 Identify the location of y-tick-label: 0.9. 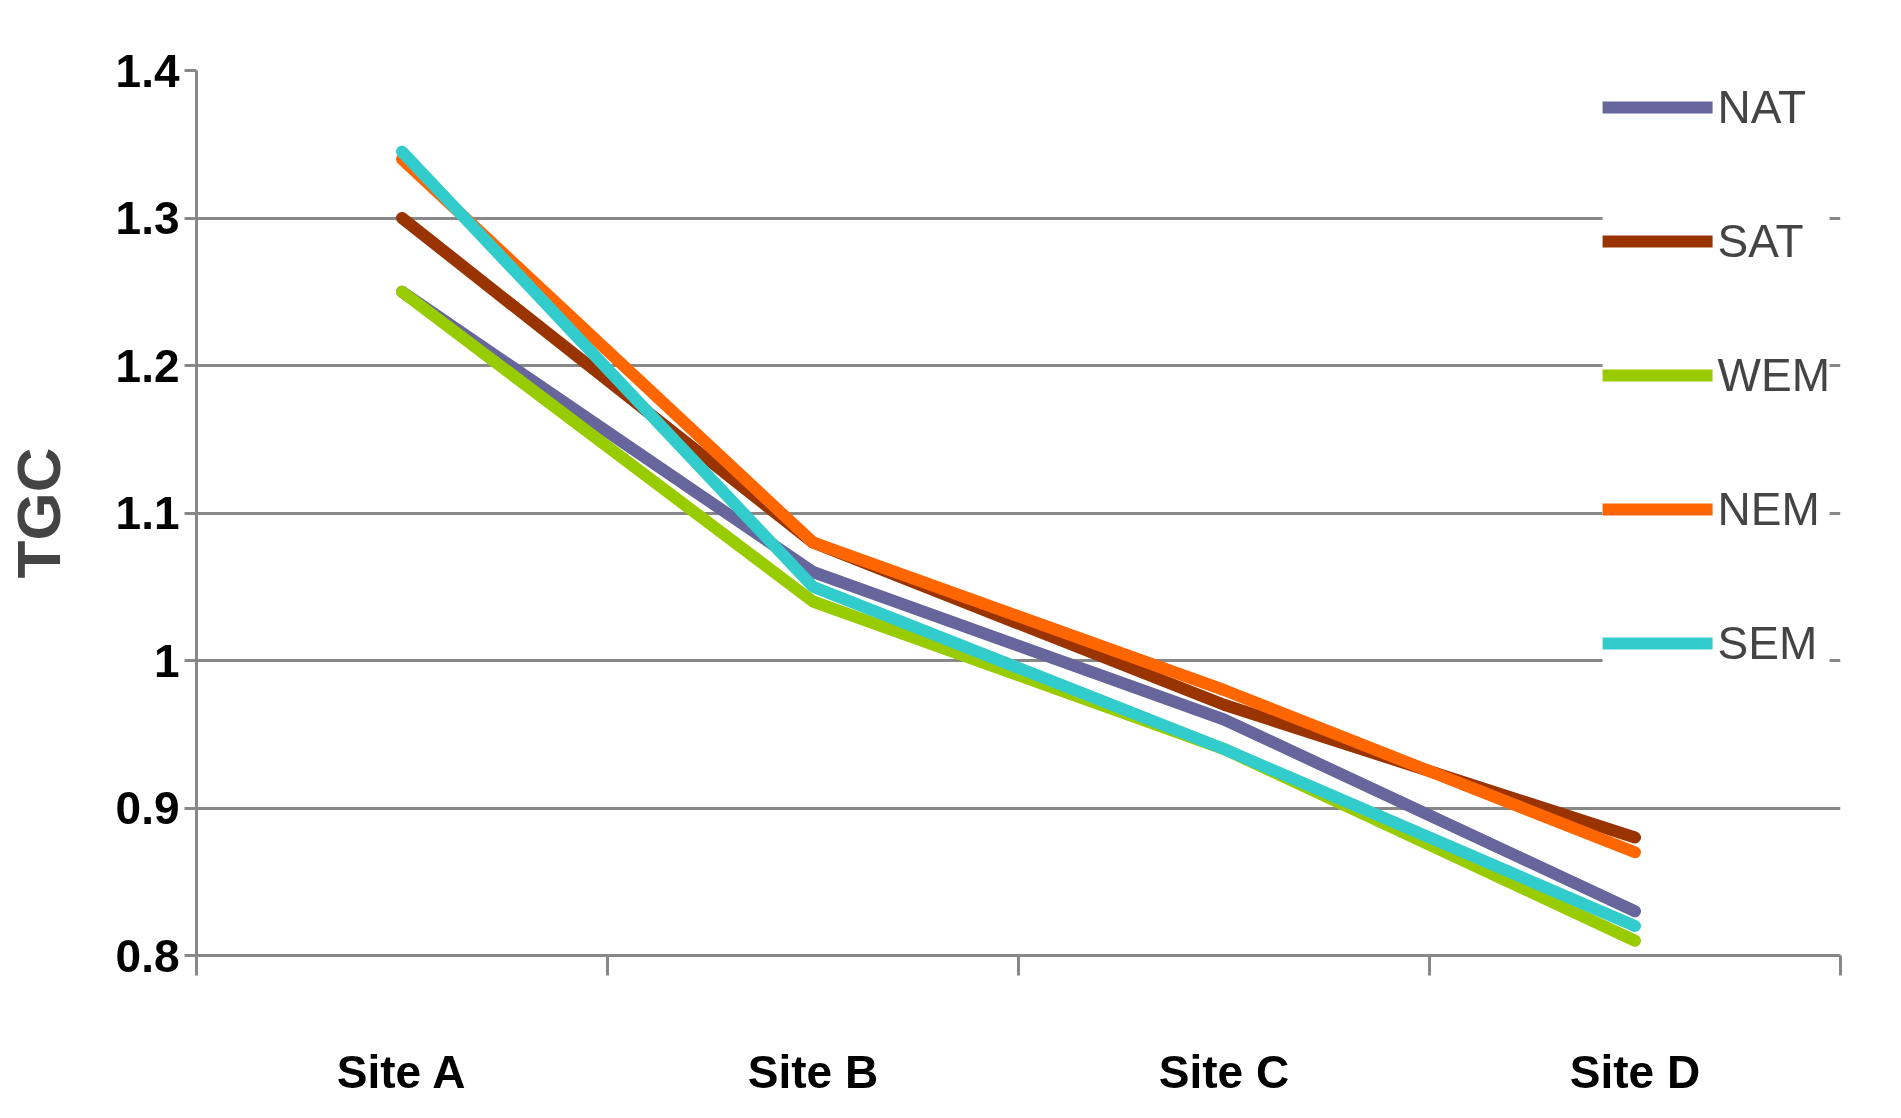
(147, 808).